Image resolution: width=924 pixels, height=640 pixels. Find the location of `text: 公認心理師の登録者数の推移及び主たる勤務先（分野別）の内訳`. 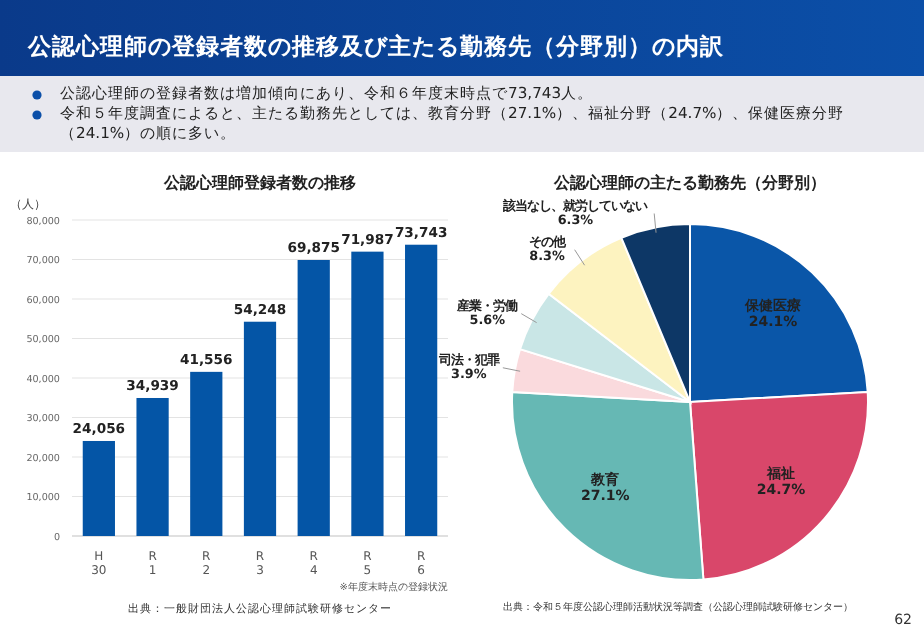

text: 公認心理師の登録者数の推移及び主たる勤務先（分野別）の内訳 is located at coordinates (462, 38).